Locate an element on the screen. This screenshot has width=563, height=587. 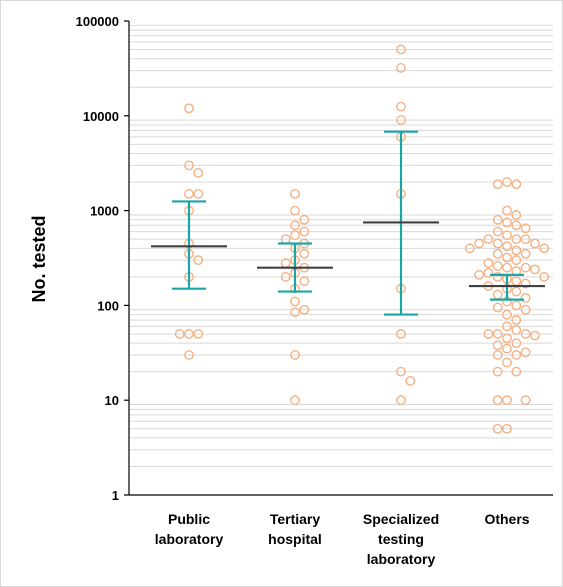
category-label-line: testing is located at coordinates (401, 539).